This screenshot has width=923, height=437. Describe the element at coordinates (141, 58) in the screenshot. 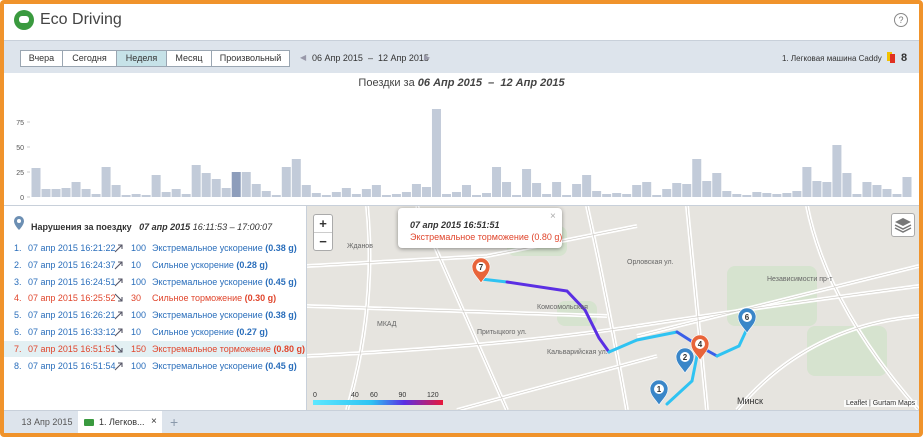

I see `period-button: Неделя` at that location.